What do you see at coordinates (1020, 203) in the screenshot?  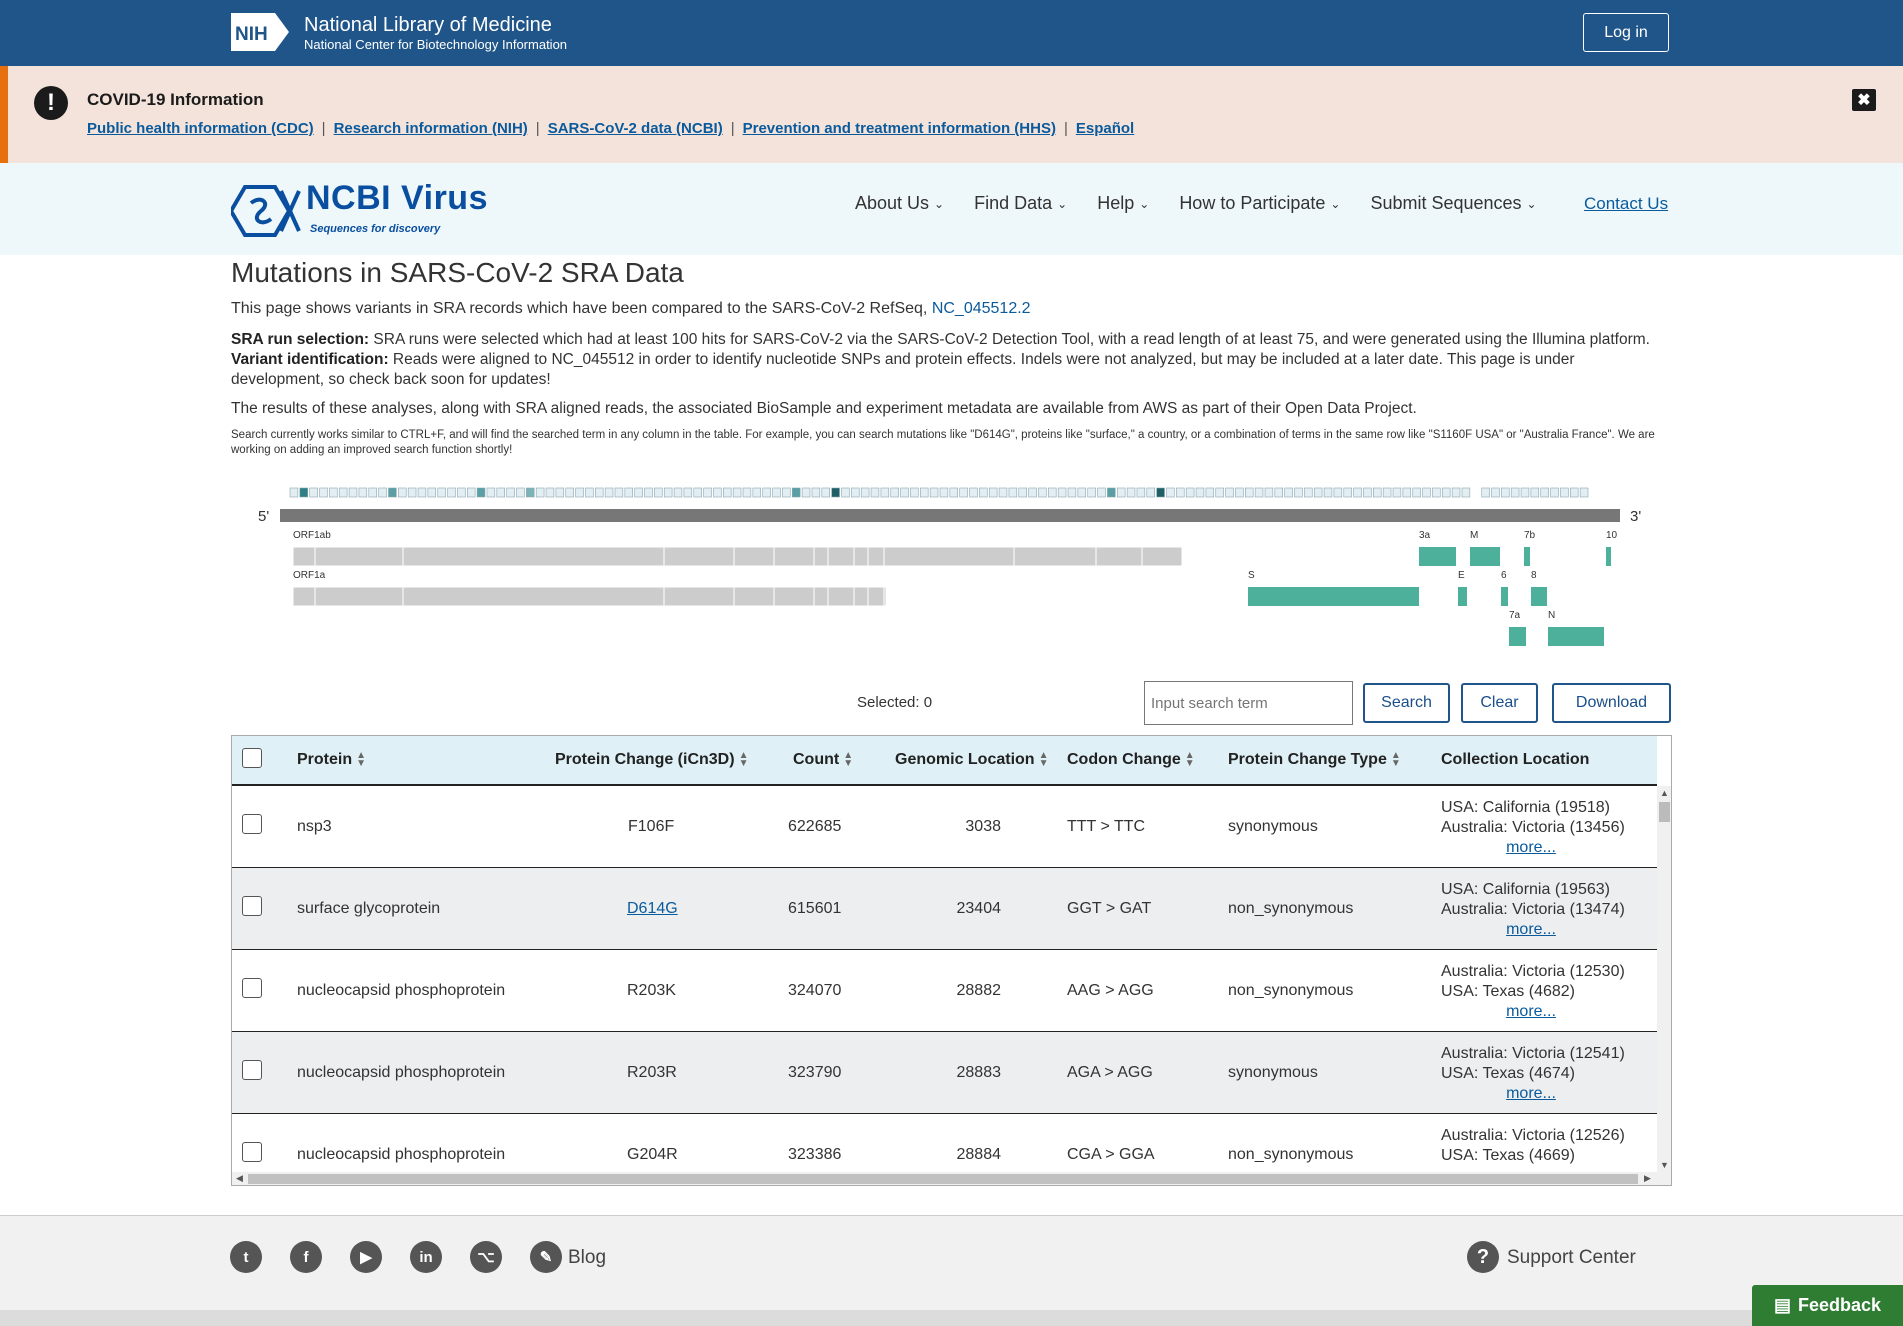 I see `nav-find-data: Find Data ⌄` at bounding box center [1020, 203].